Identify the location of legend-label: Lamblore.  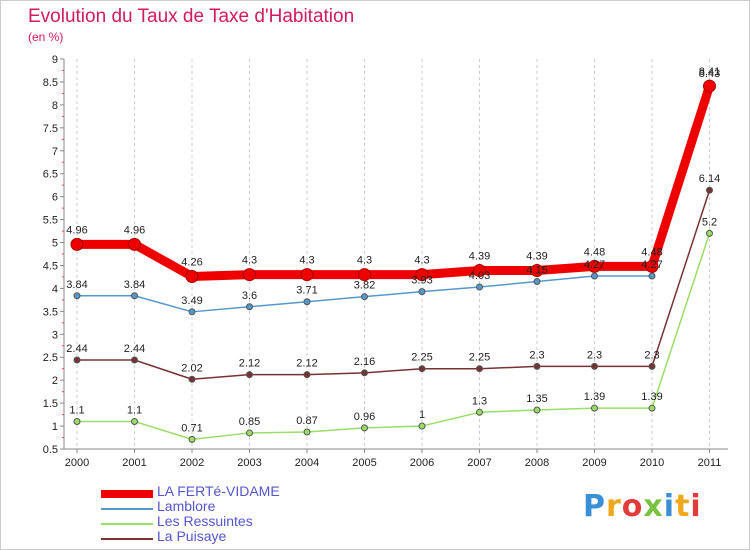
(186, 506).